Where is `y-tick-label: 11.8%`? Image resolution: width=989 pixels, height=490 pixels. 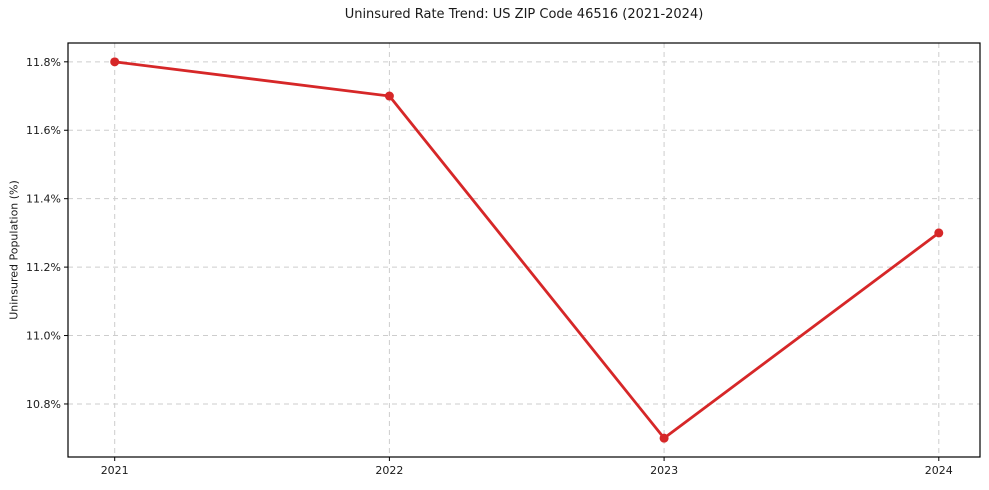
y-tick-label: 11.8% is located at coordinates (43, 62).